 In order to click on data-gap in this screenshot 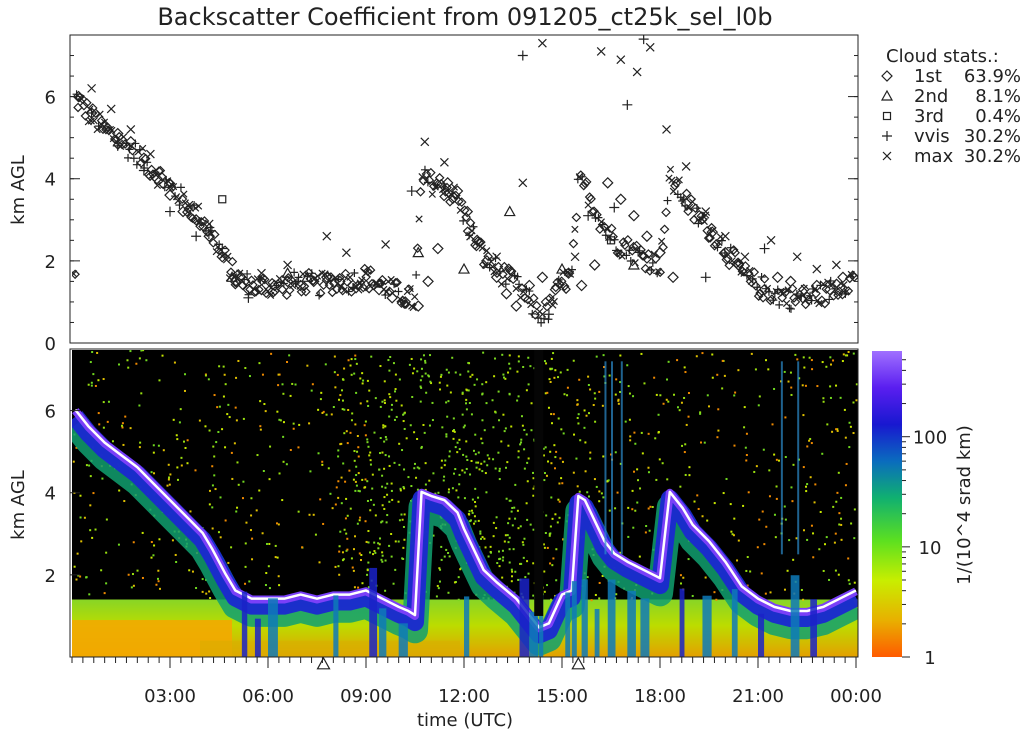, I will do `click(539, 483)`.